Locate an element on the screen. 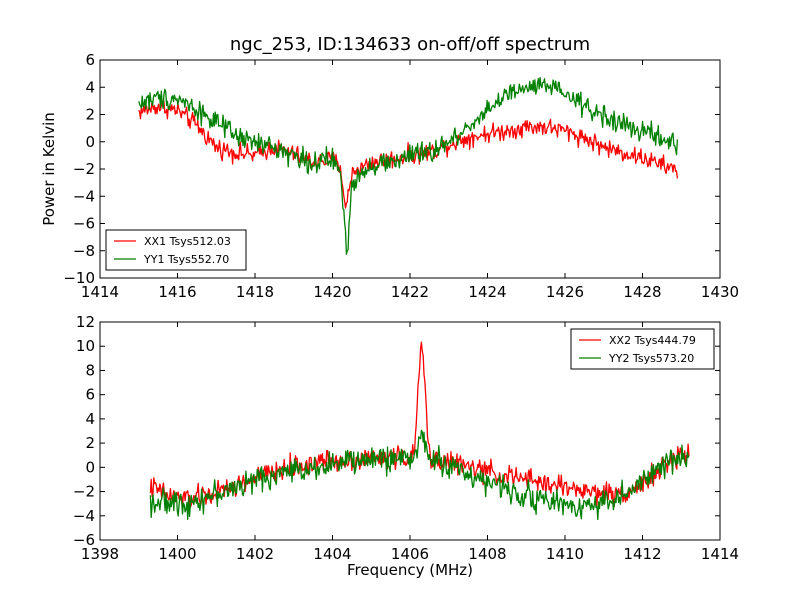 The image size is (800, 600). x-tick-label: 1412 is located at coordinates (642, 554).